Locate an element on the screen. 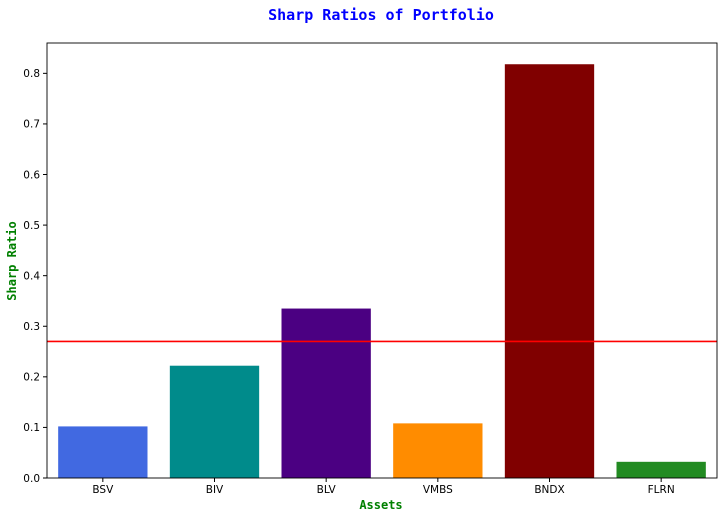  x-tick-label: BIV is located at coordinates (215, 490).